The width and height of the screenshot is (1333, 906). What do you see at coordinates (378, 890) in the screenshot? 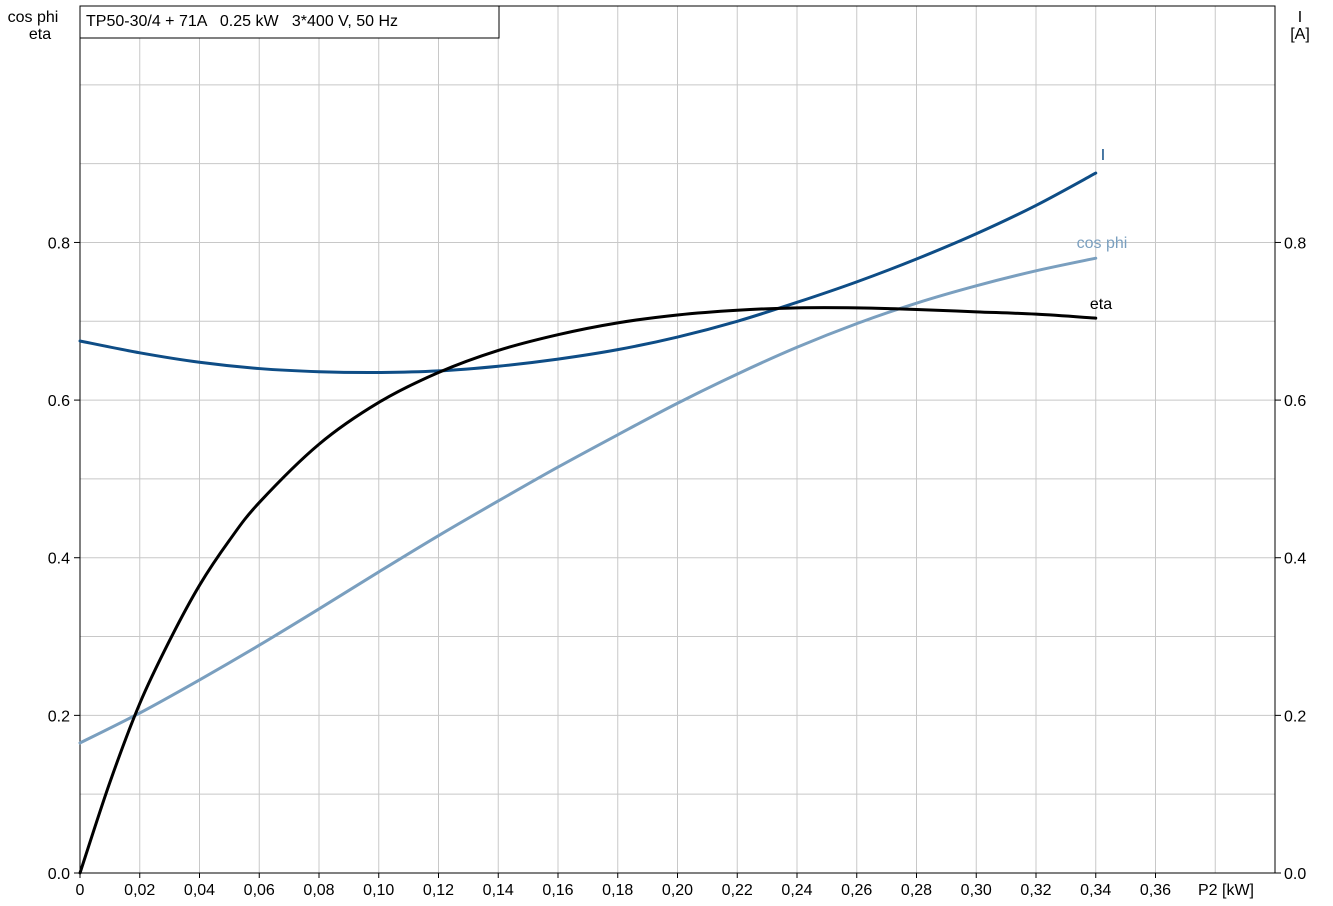
I see `x-tick-label: 0,10` at bounding box center [378, 890].